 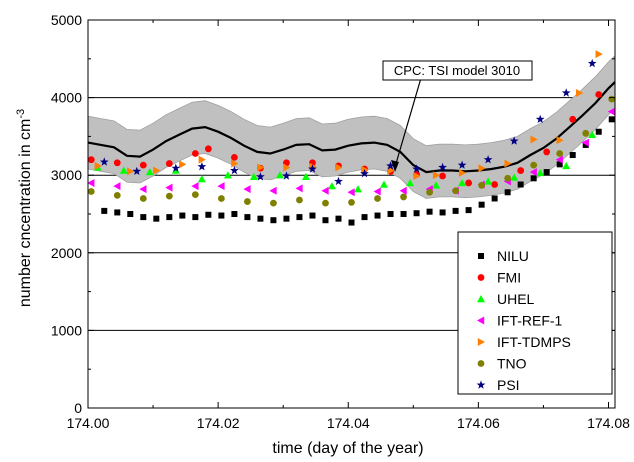 What do you see at coordinates (524, 342) in the screenshot?
I see `legend-item: IFT-TDMPS` at bounding box center [524, 342].